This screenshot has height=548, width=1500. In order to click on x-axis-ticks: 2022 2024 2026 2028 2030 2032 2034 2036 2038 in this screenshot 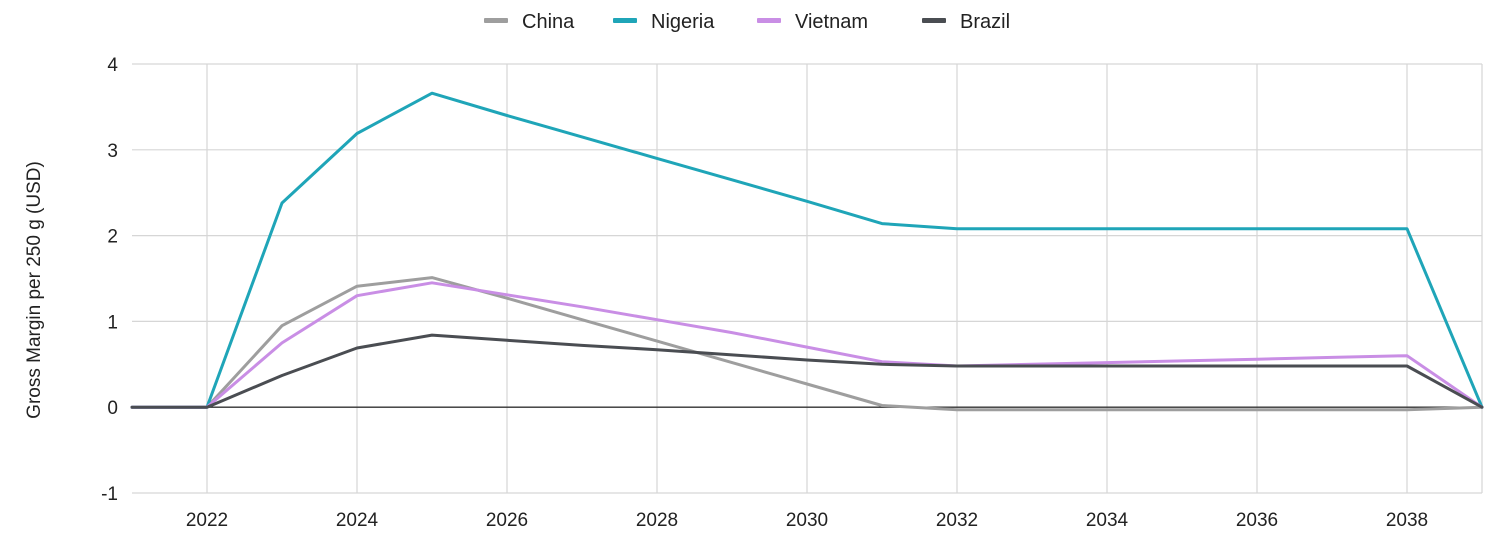, I will do `click(807, 520)`.